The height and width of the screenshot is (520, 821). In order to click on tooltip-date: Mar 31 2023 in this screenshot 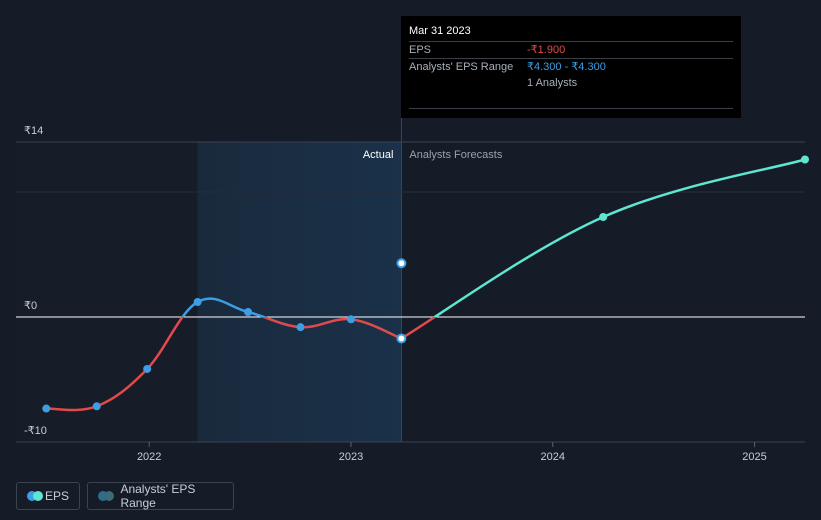, I will do `click(440, 31)`.